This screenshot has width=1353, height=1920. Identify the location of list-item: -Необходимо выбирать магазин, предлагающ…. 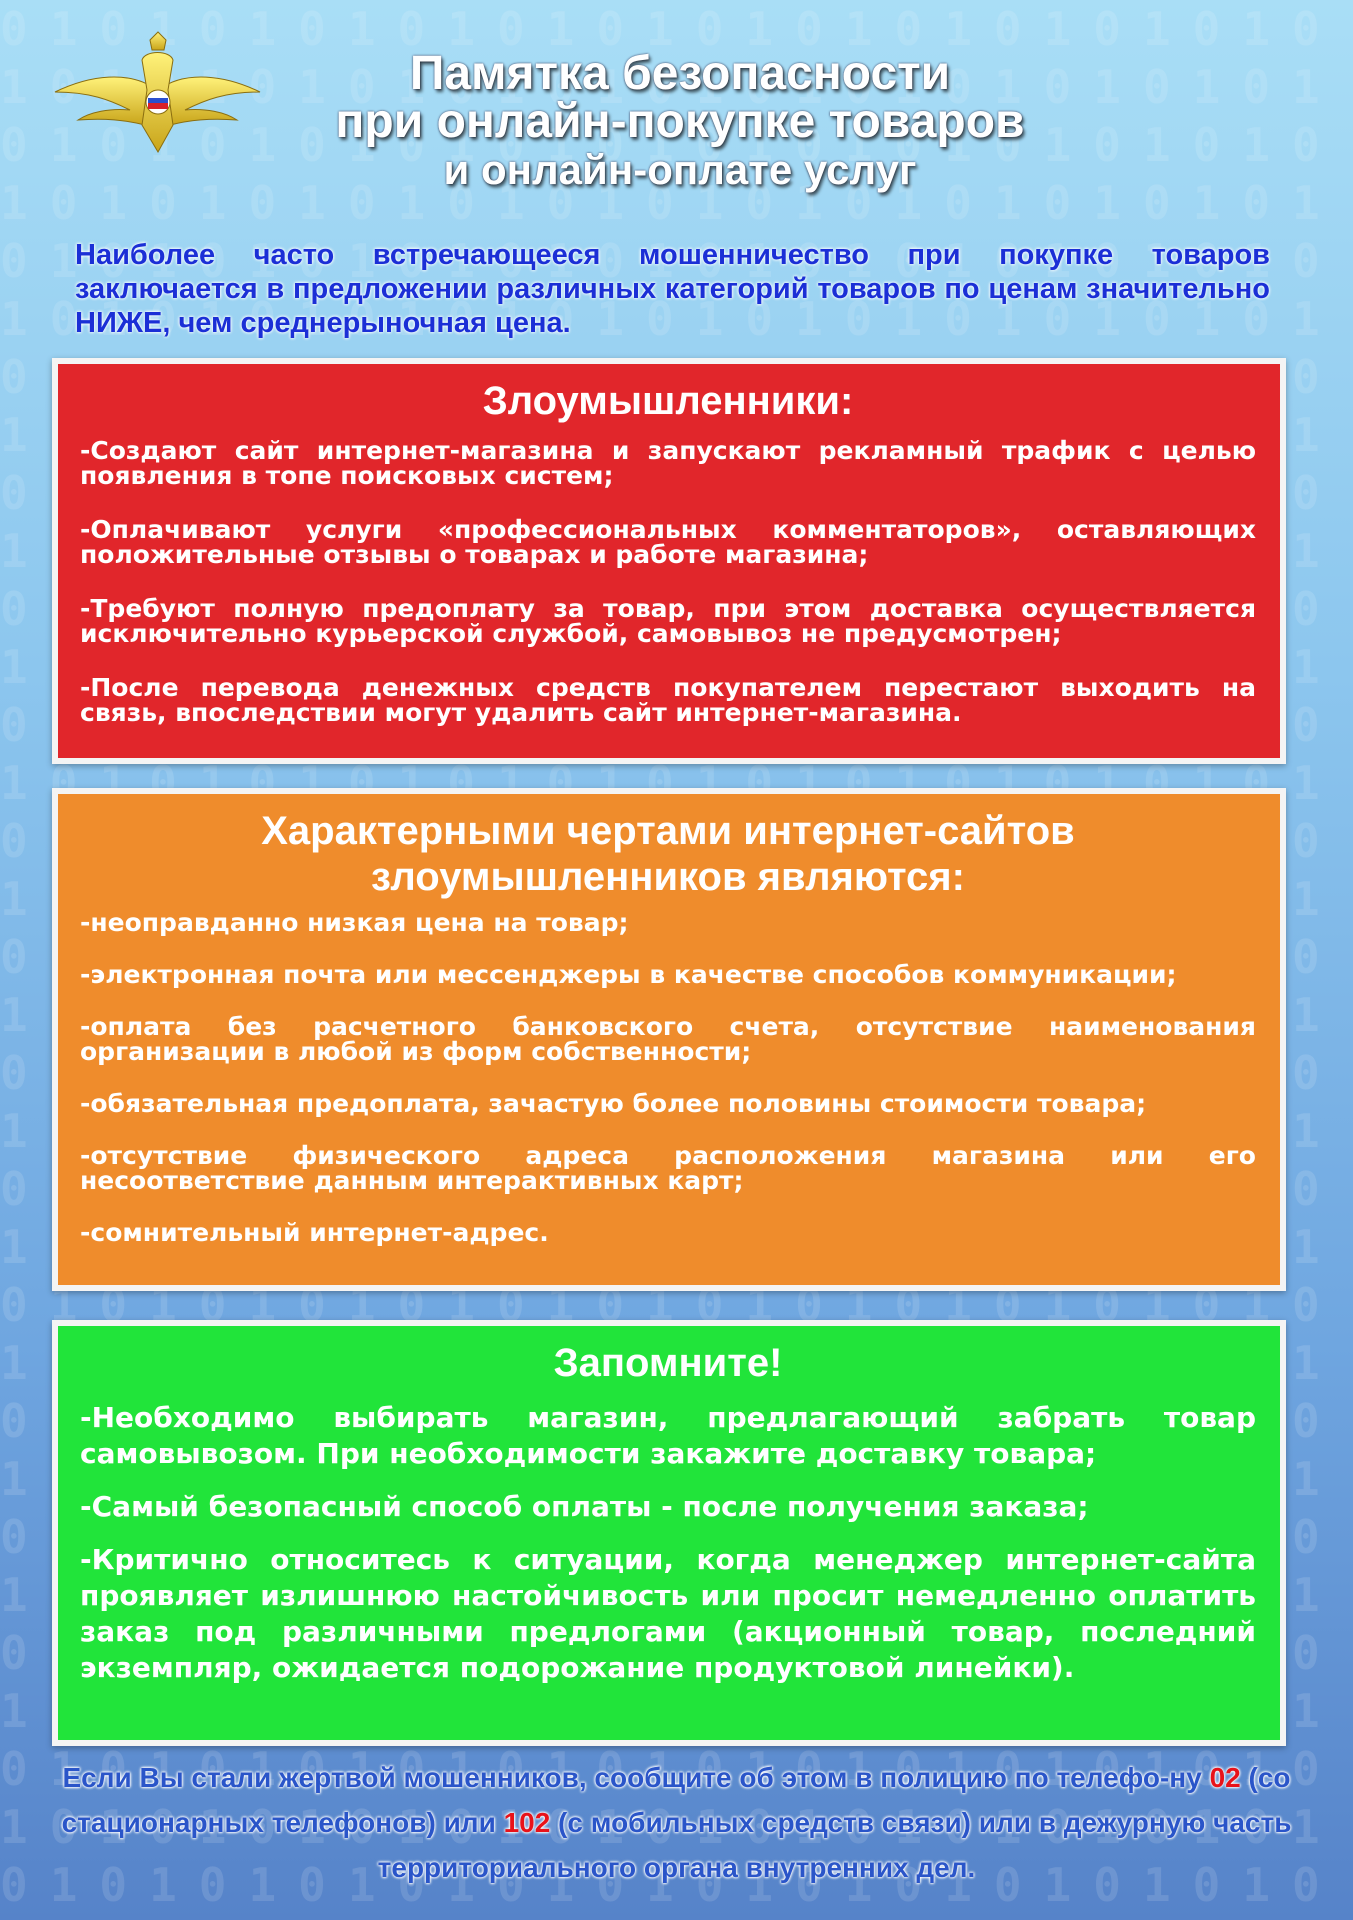
(668, 1435).